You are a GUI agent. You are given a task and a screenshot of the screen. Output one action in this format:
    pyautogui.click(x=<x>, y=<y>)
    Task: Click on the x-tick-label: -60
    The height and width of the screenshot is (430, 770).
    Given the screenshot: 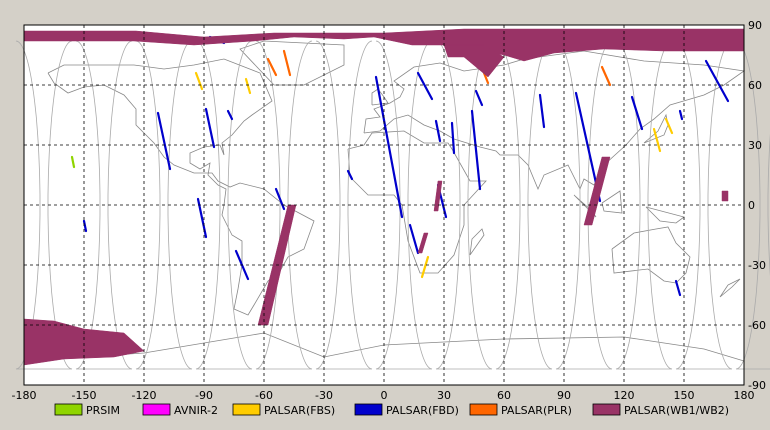 What is the action you would take?
    pyautogui.click(x=264, y=395)
    